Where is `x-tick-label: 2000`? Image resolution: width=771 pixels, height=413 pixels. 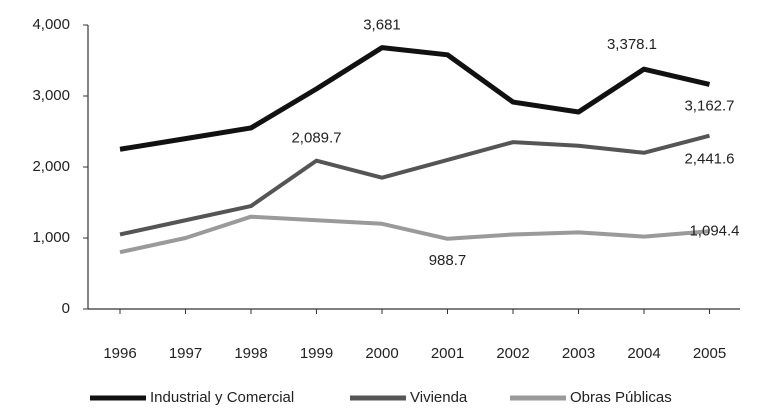
x-tick-label: 2000 is located at coordinates (381, 353).